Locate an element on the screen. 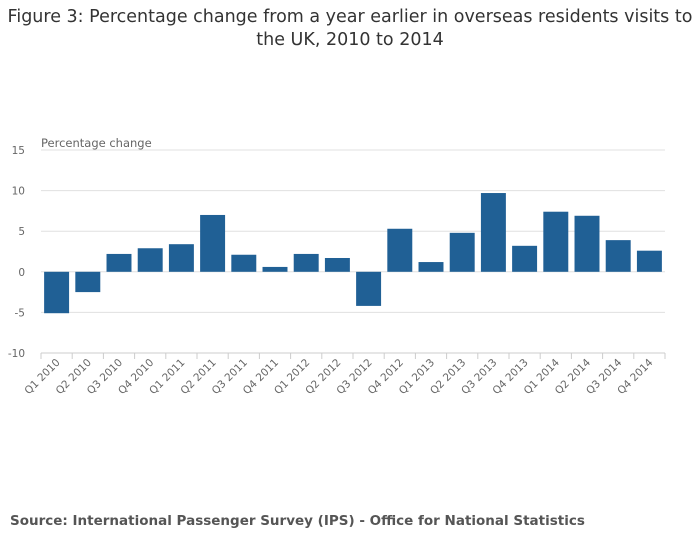  y-tick-label: 0 is located at coordinates (21, 273).